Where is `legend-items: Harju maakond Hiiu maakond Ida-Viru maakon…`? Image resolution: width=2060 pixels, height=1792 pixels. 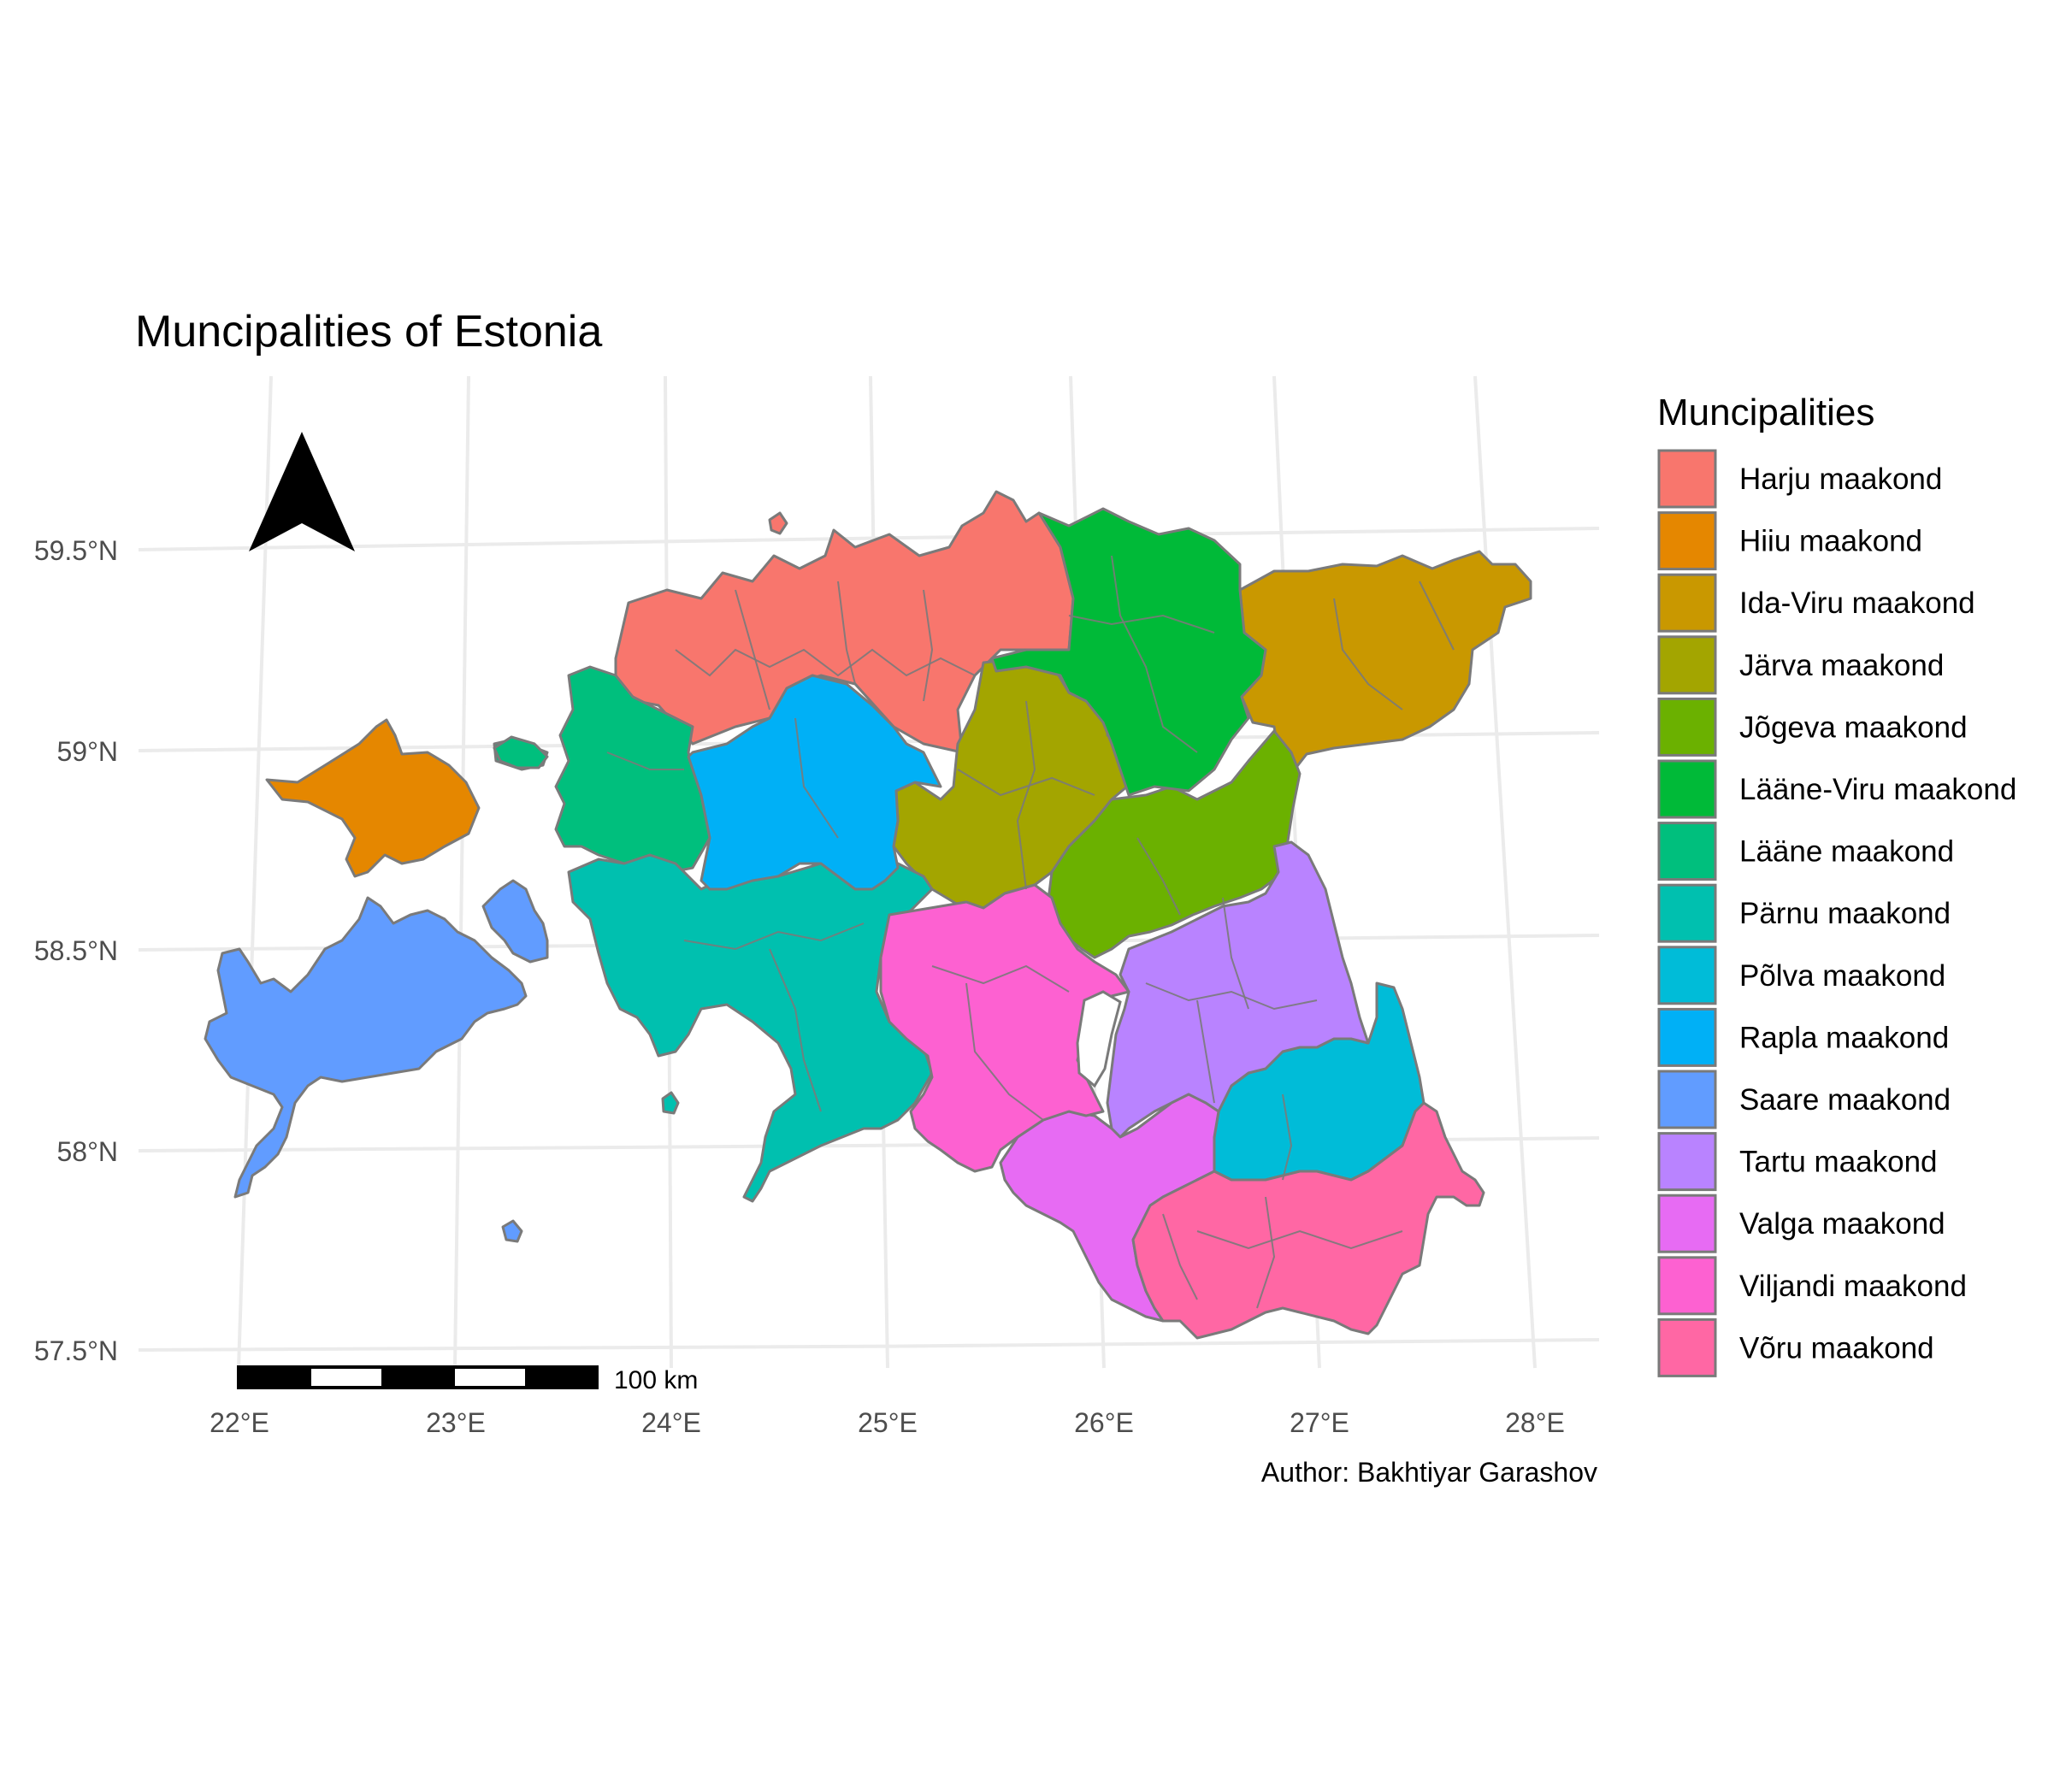 legend-items: Harju maakond Hiiu maakond Ida-Viru maakon… is located at coordinates (1836, 913).